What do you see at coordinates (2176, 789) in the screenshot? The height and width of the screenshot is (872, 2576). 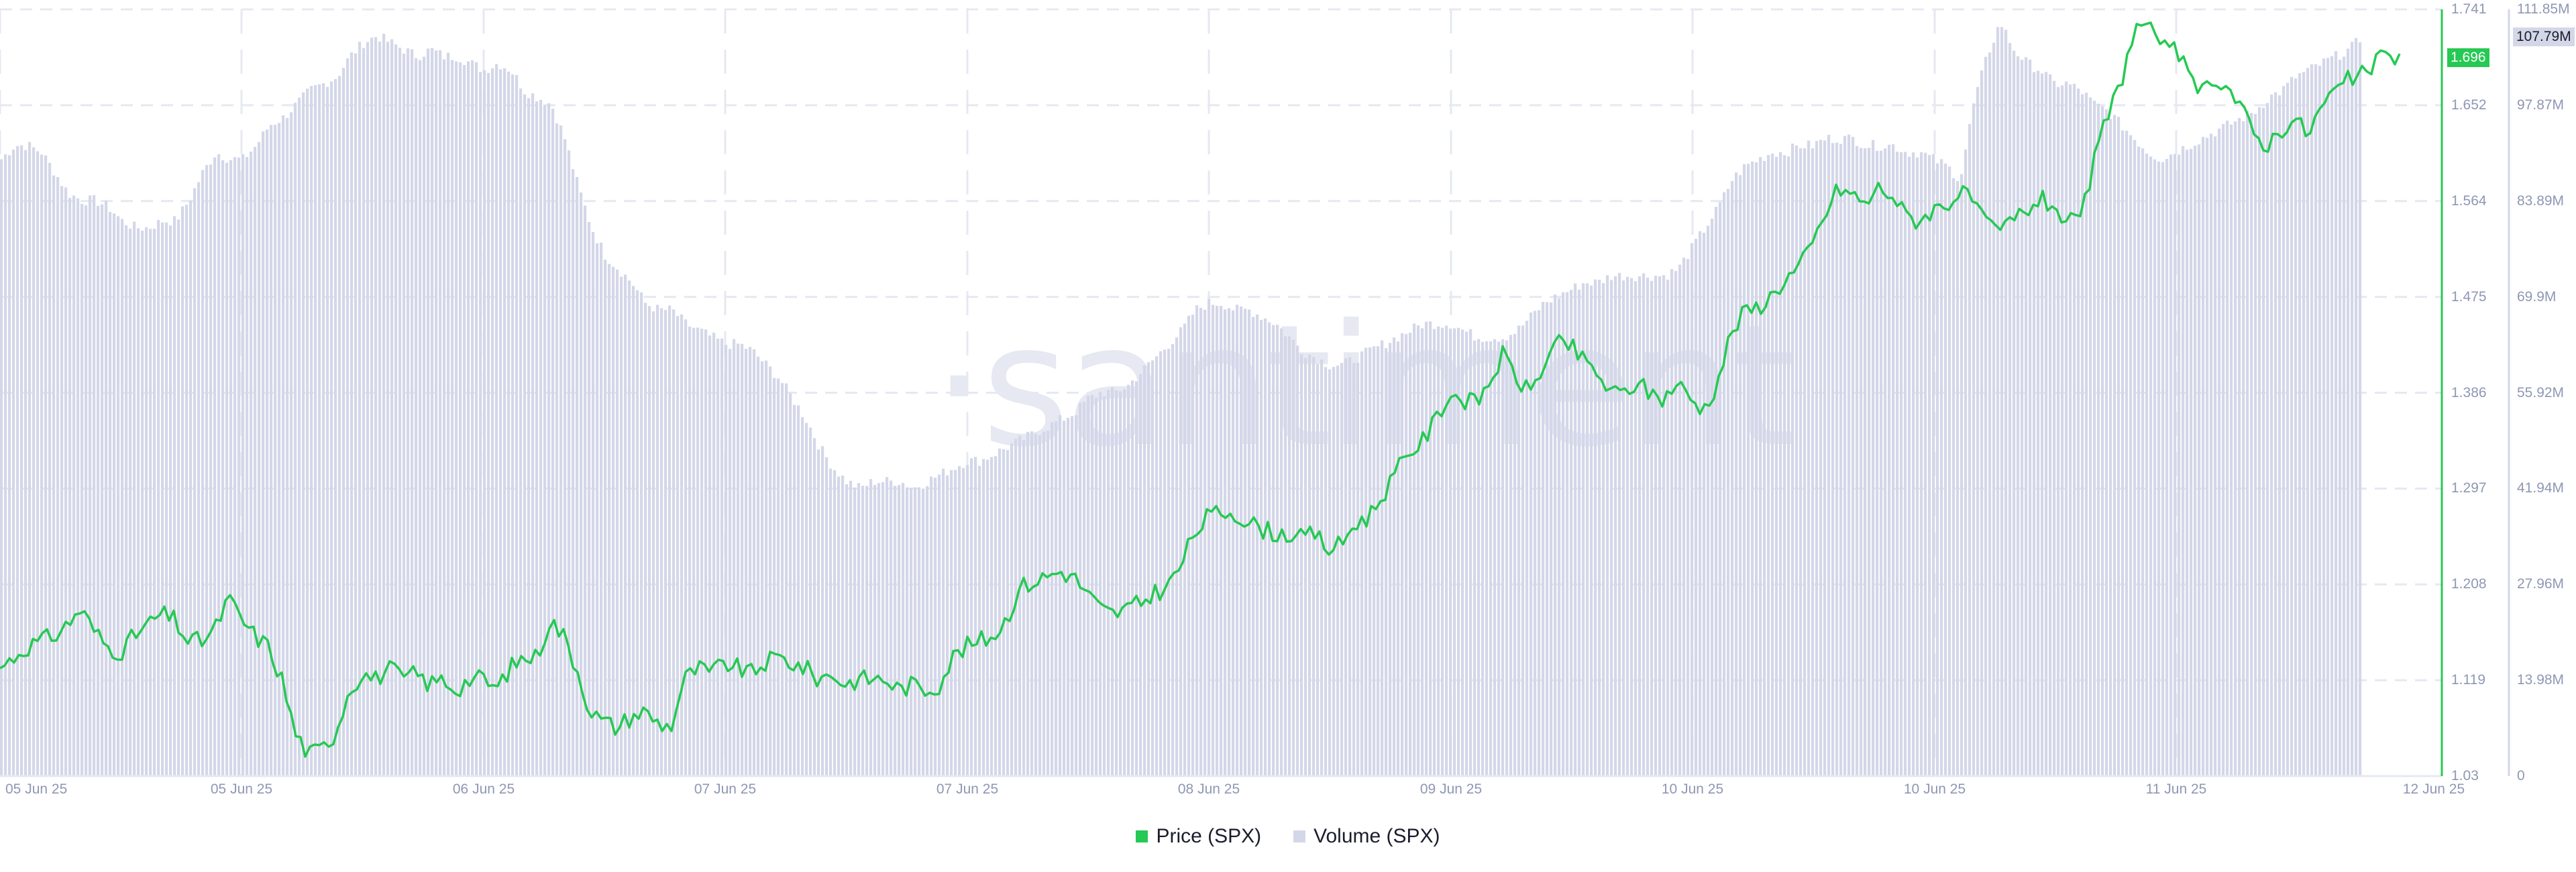 I see `x-tick-label: 11 Jun 25` at bounding box center [2176, 789].